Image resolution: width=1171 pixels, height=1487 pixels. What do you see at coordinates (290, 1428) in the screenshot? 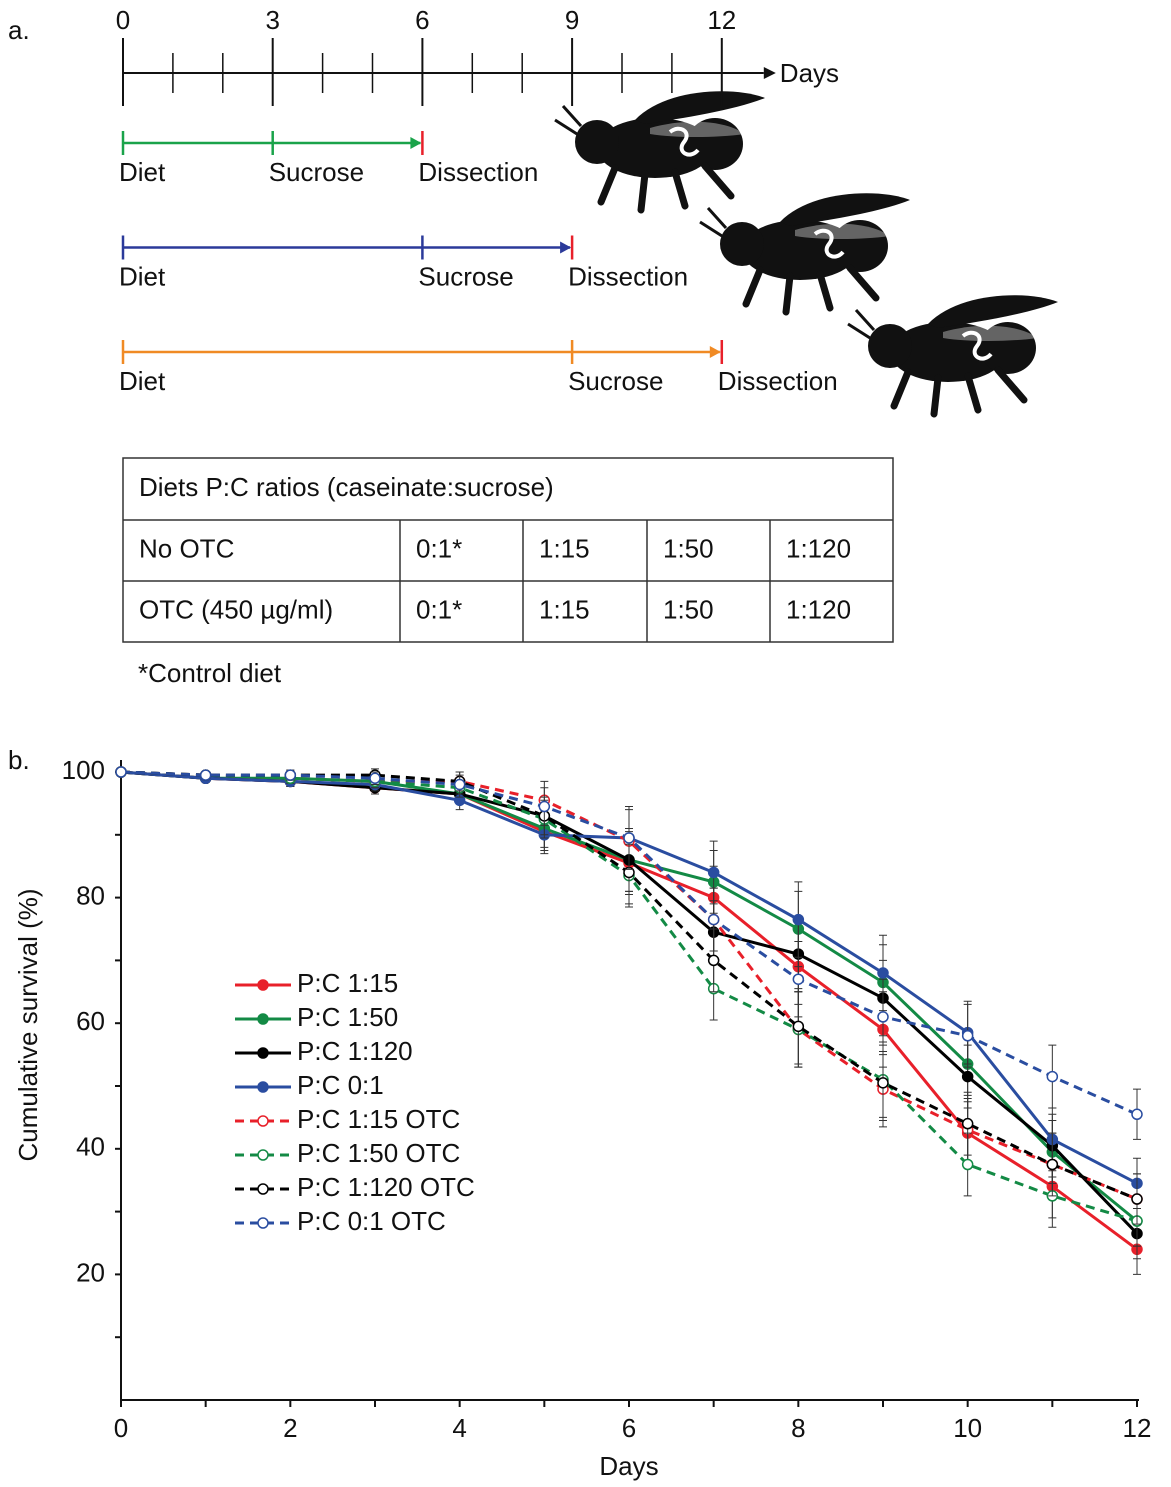
I see `x-tick-label: 2` at bounding box center [290, 1428].